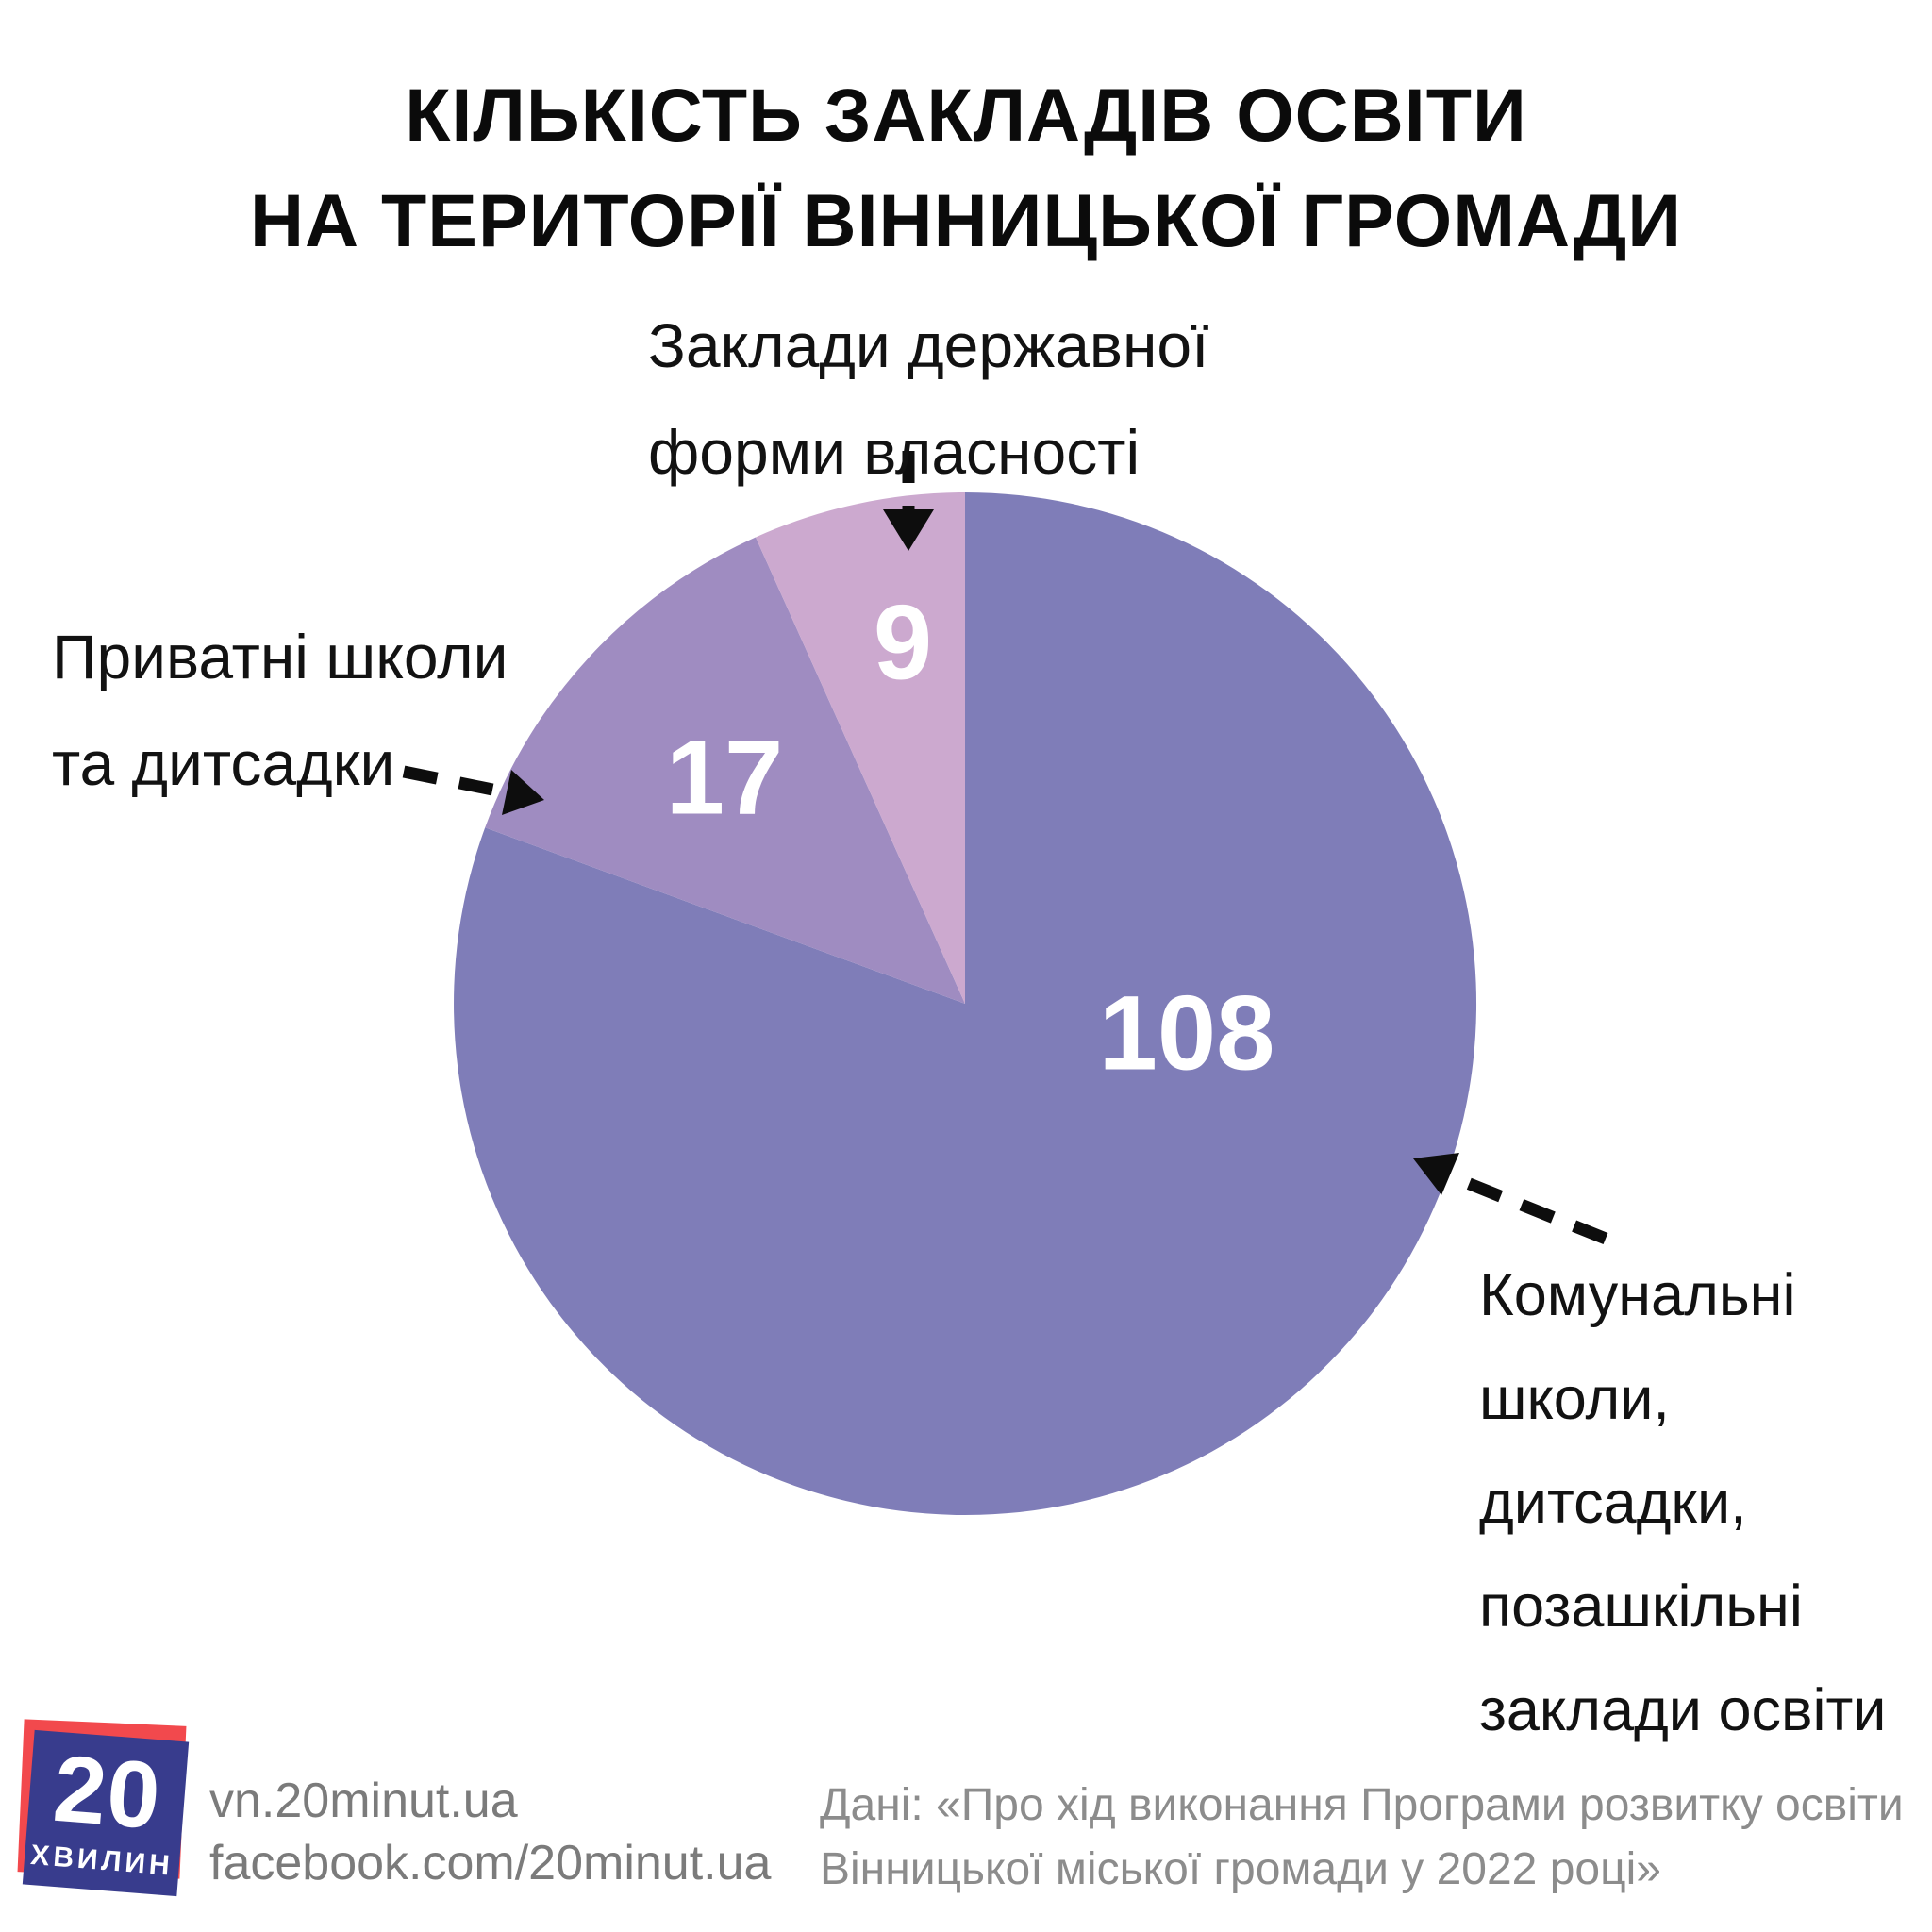 The height and width of the screenshot is (1932, 1932). I want to click on arrow-private-head-icon, so click(523, 792).